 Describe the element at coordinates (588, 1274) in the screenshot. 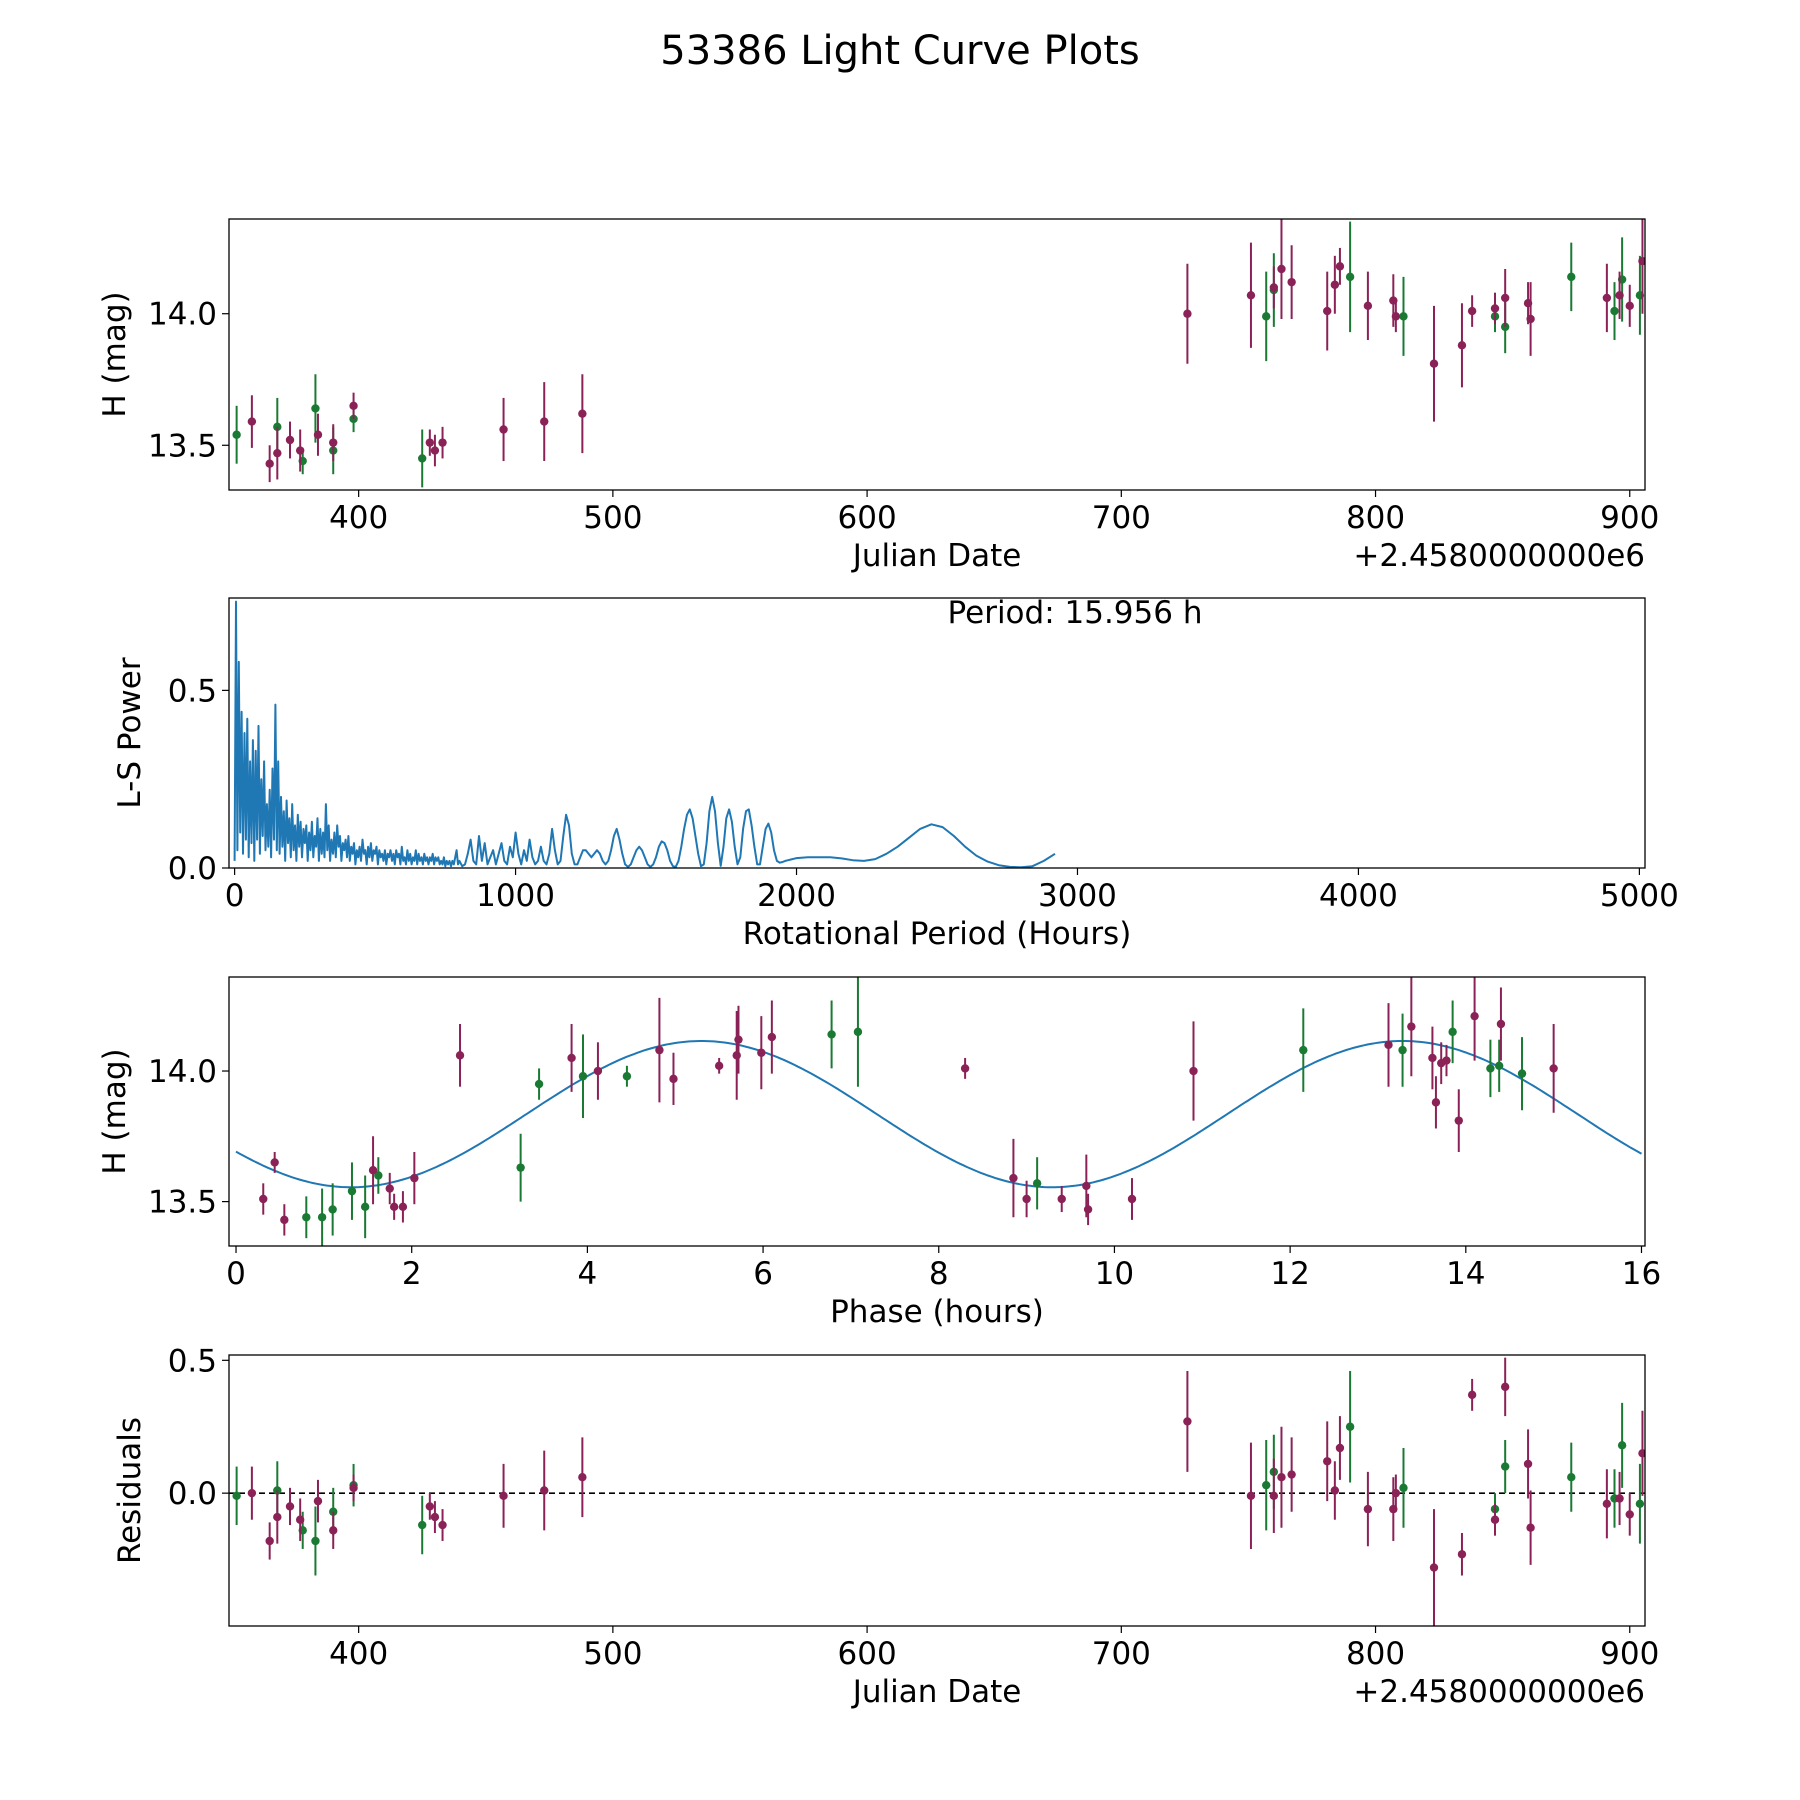

I see `x-tick-label: 4` at that location.